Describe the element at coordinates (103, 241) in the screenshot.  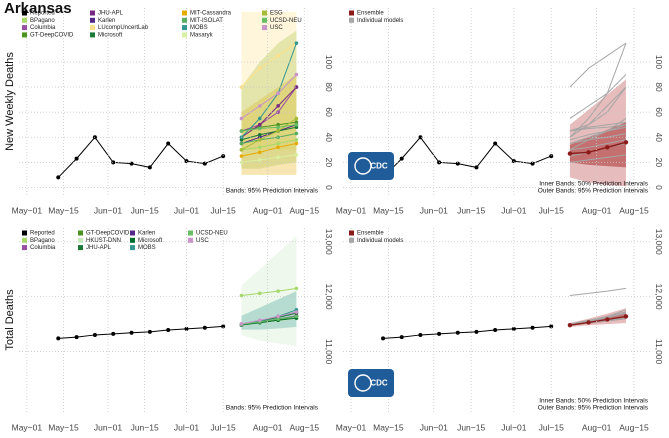
I see `legend-label: HKUST-DNN` at that location.